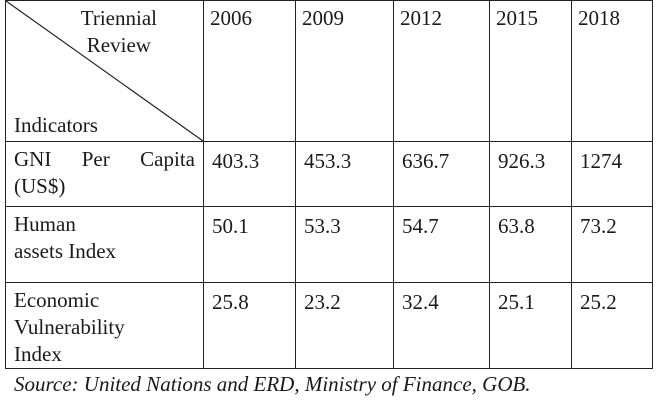 The width and height of the screenshot is (657, 400). Describe the element at coordinates (249, 244) in the screenshot. I see `table-cell: 50.1` at that location.